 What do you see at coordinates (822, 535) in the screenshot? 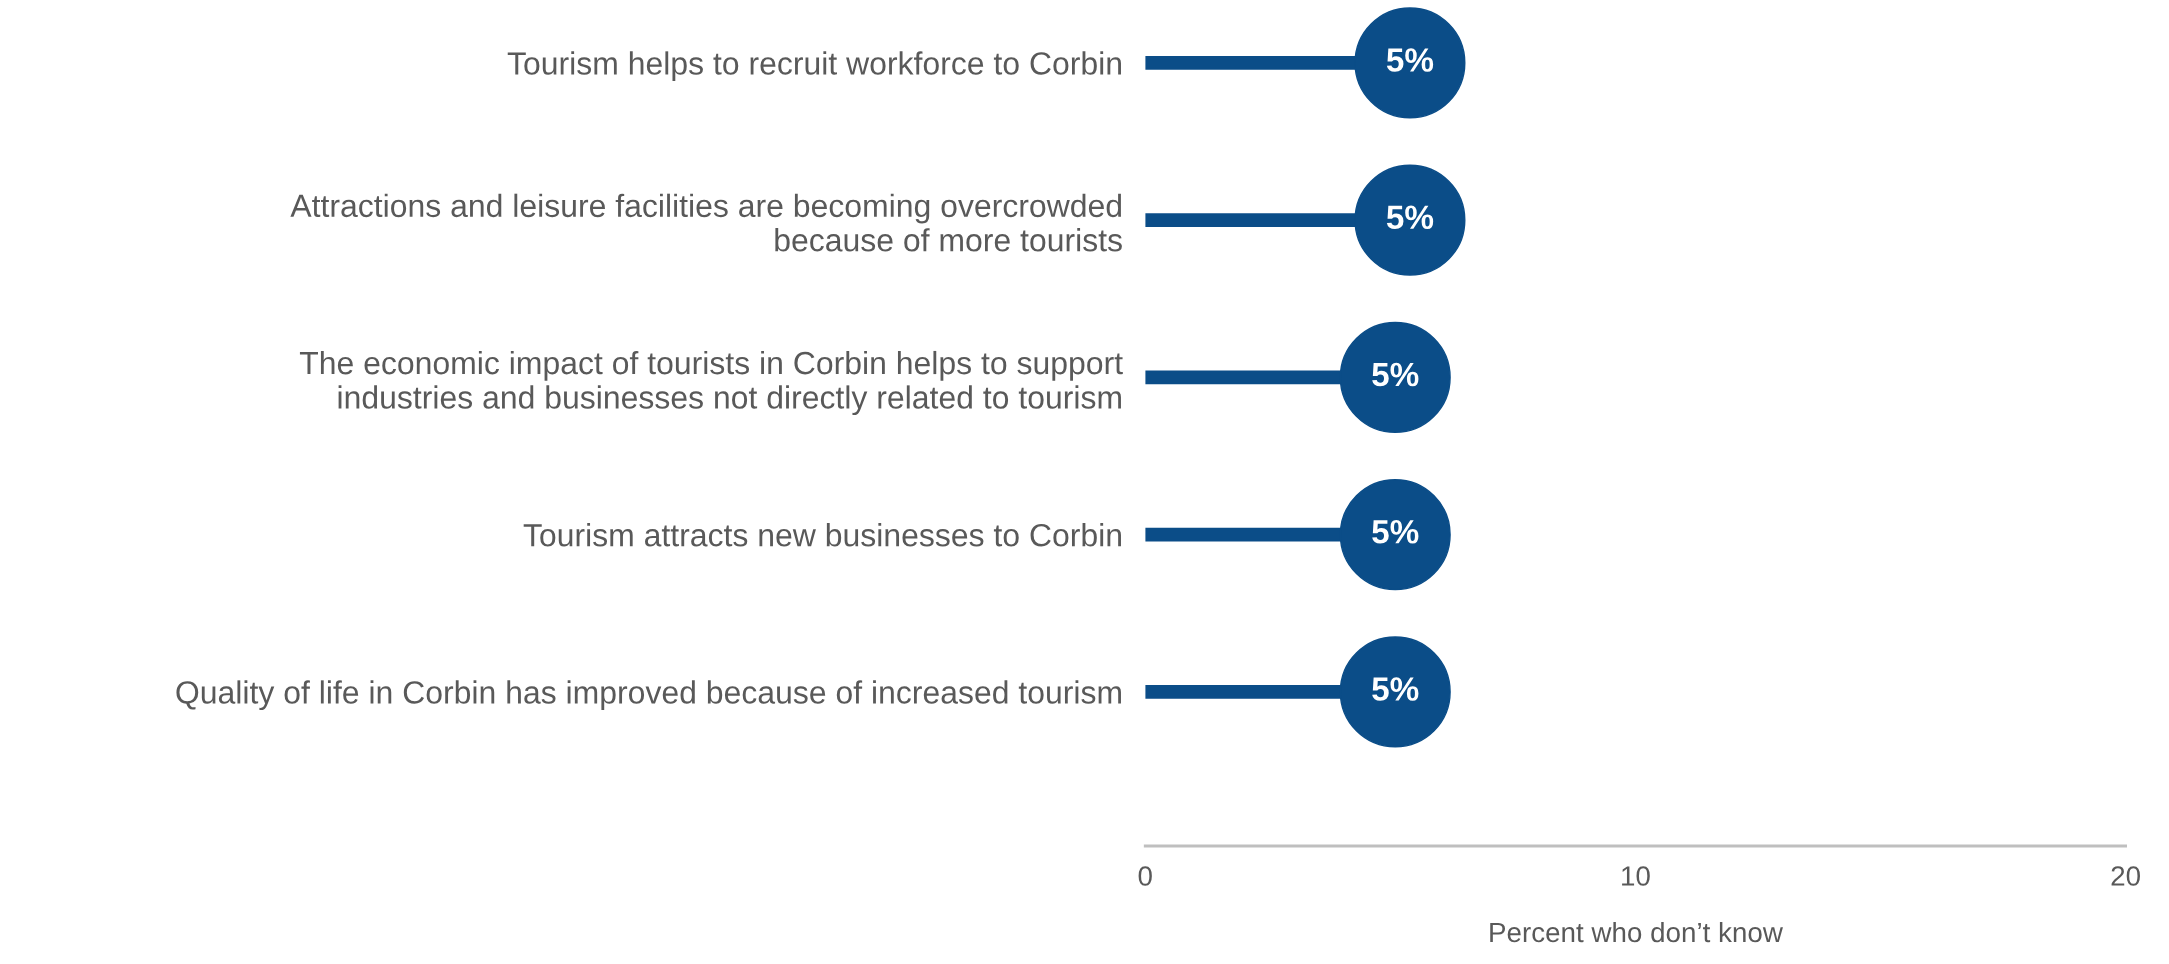
I see `y-tick-label: Tourism attracts new businesses to Corbin` at bounding box center [822, 535].